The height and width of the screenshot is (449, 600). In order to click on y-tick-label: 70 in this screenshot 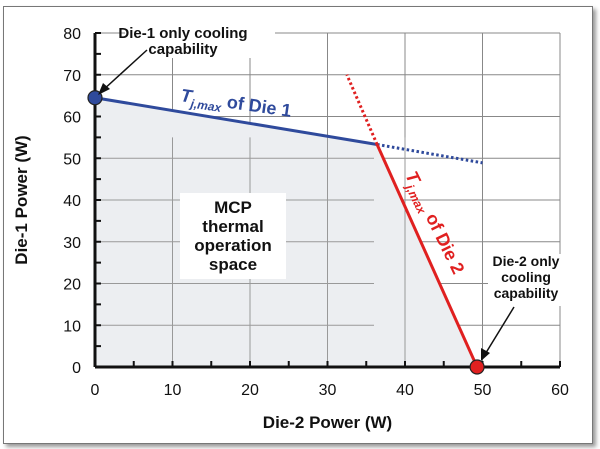, I will do `click(72, 76)`.